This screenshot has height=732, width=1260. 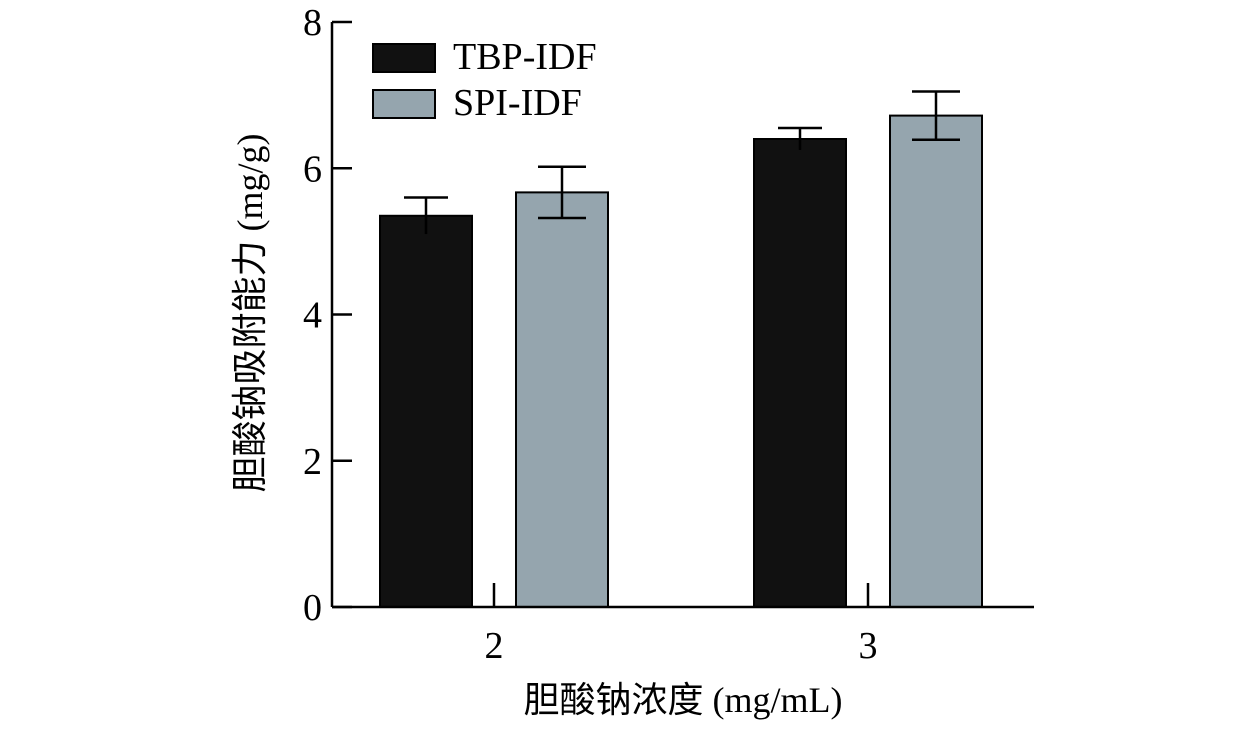 What do you see at coordinates (517, 103) in the screenshot?
I see `legend-label-spi-idf: SPI-IDF` at bounding box center [517, 103].